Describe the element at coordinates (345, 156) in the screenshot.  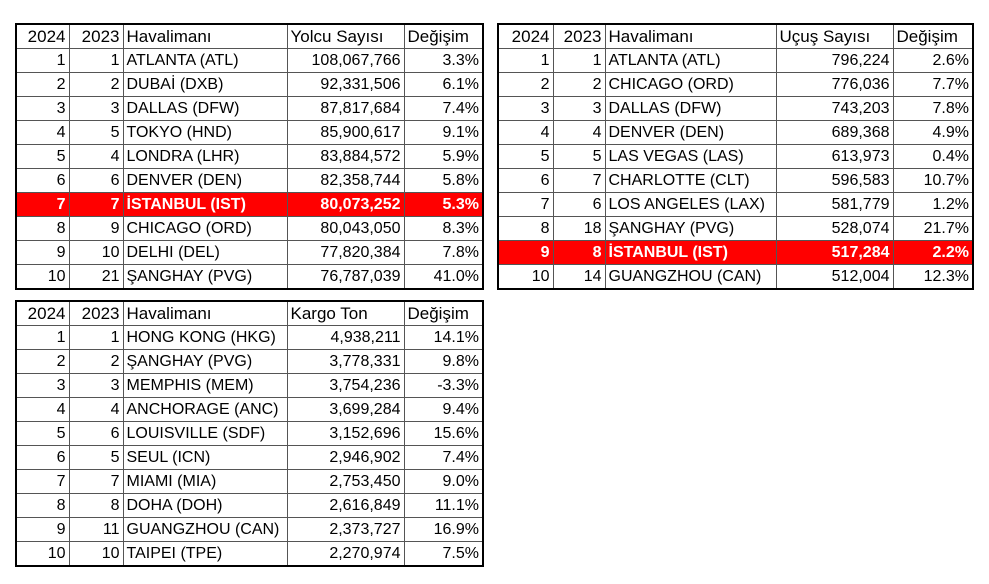
I see `cell-value: 83,884,572` at that location.